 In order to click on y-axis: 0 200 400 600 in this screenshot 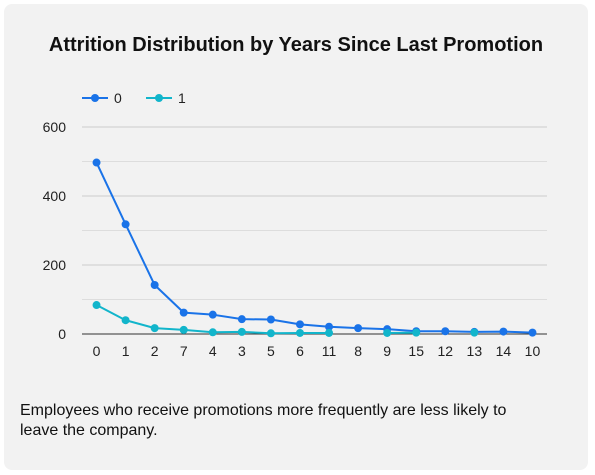, I will do `click(55, 230)`.